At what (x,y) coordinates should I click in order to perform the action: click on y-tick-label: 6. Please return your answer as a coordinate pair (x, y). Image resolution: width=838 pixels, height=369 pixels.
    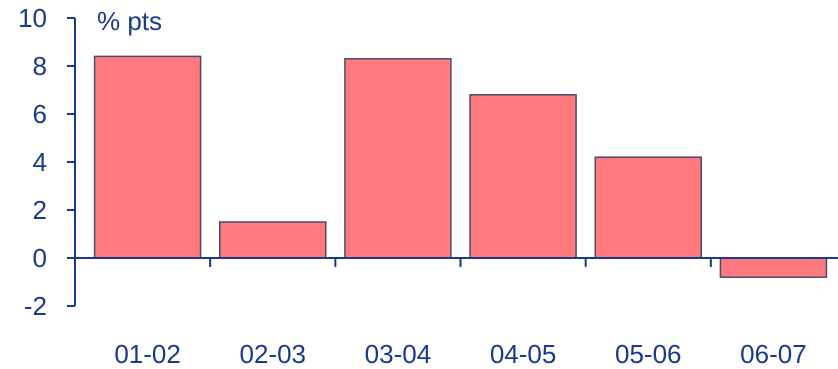
    Looking at the image, I should click on (40, 114).